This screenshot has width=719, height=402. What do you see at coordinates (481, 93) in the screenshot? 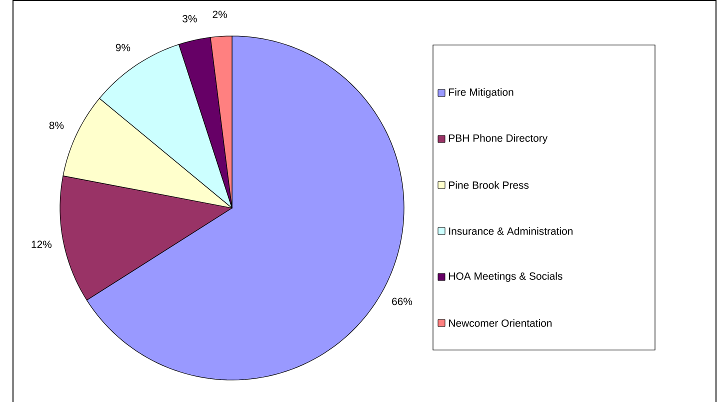
I see `legend-label: Fire Mitigation` at bounding box center [481, 93].